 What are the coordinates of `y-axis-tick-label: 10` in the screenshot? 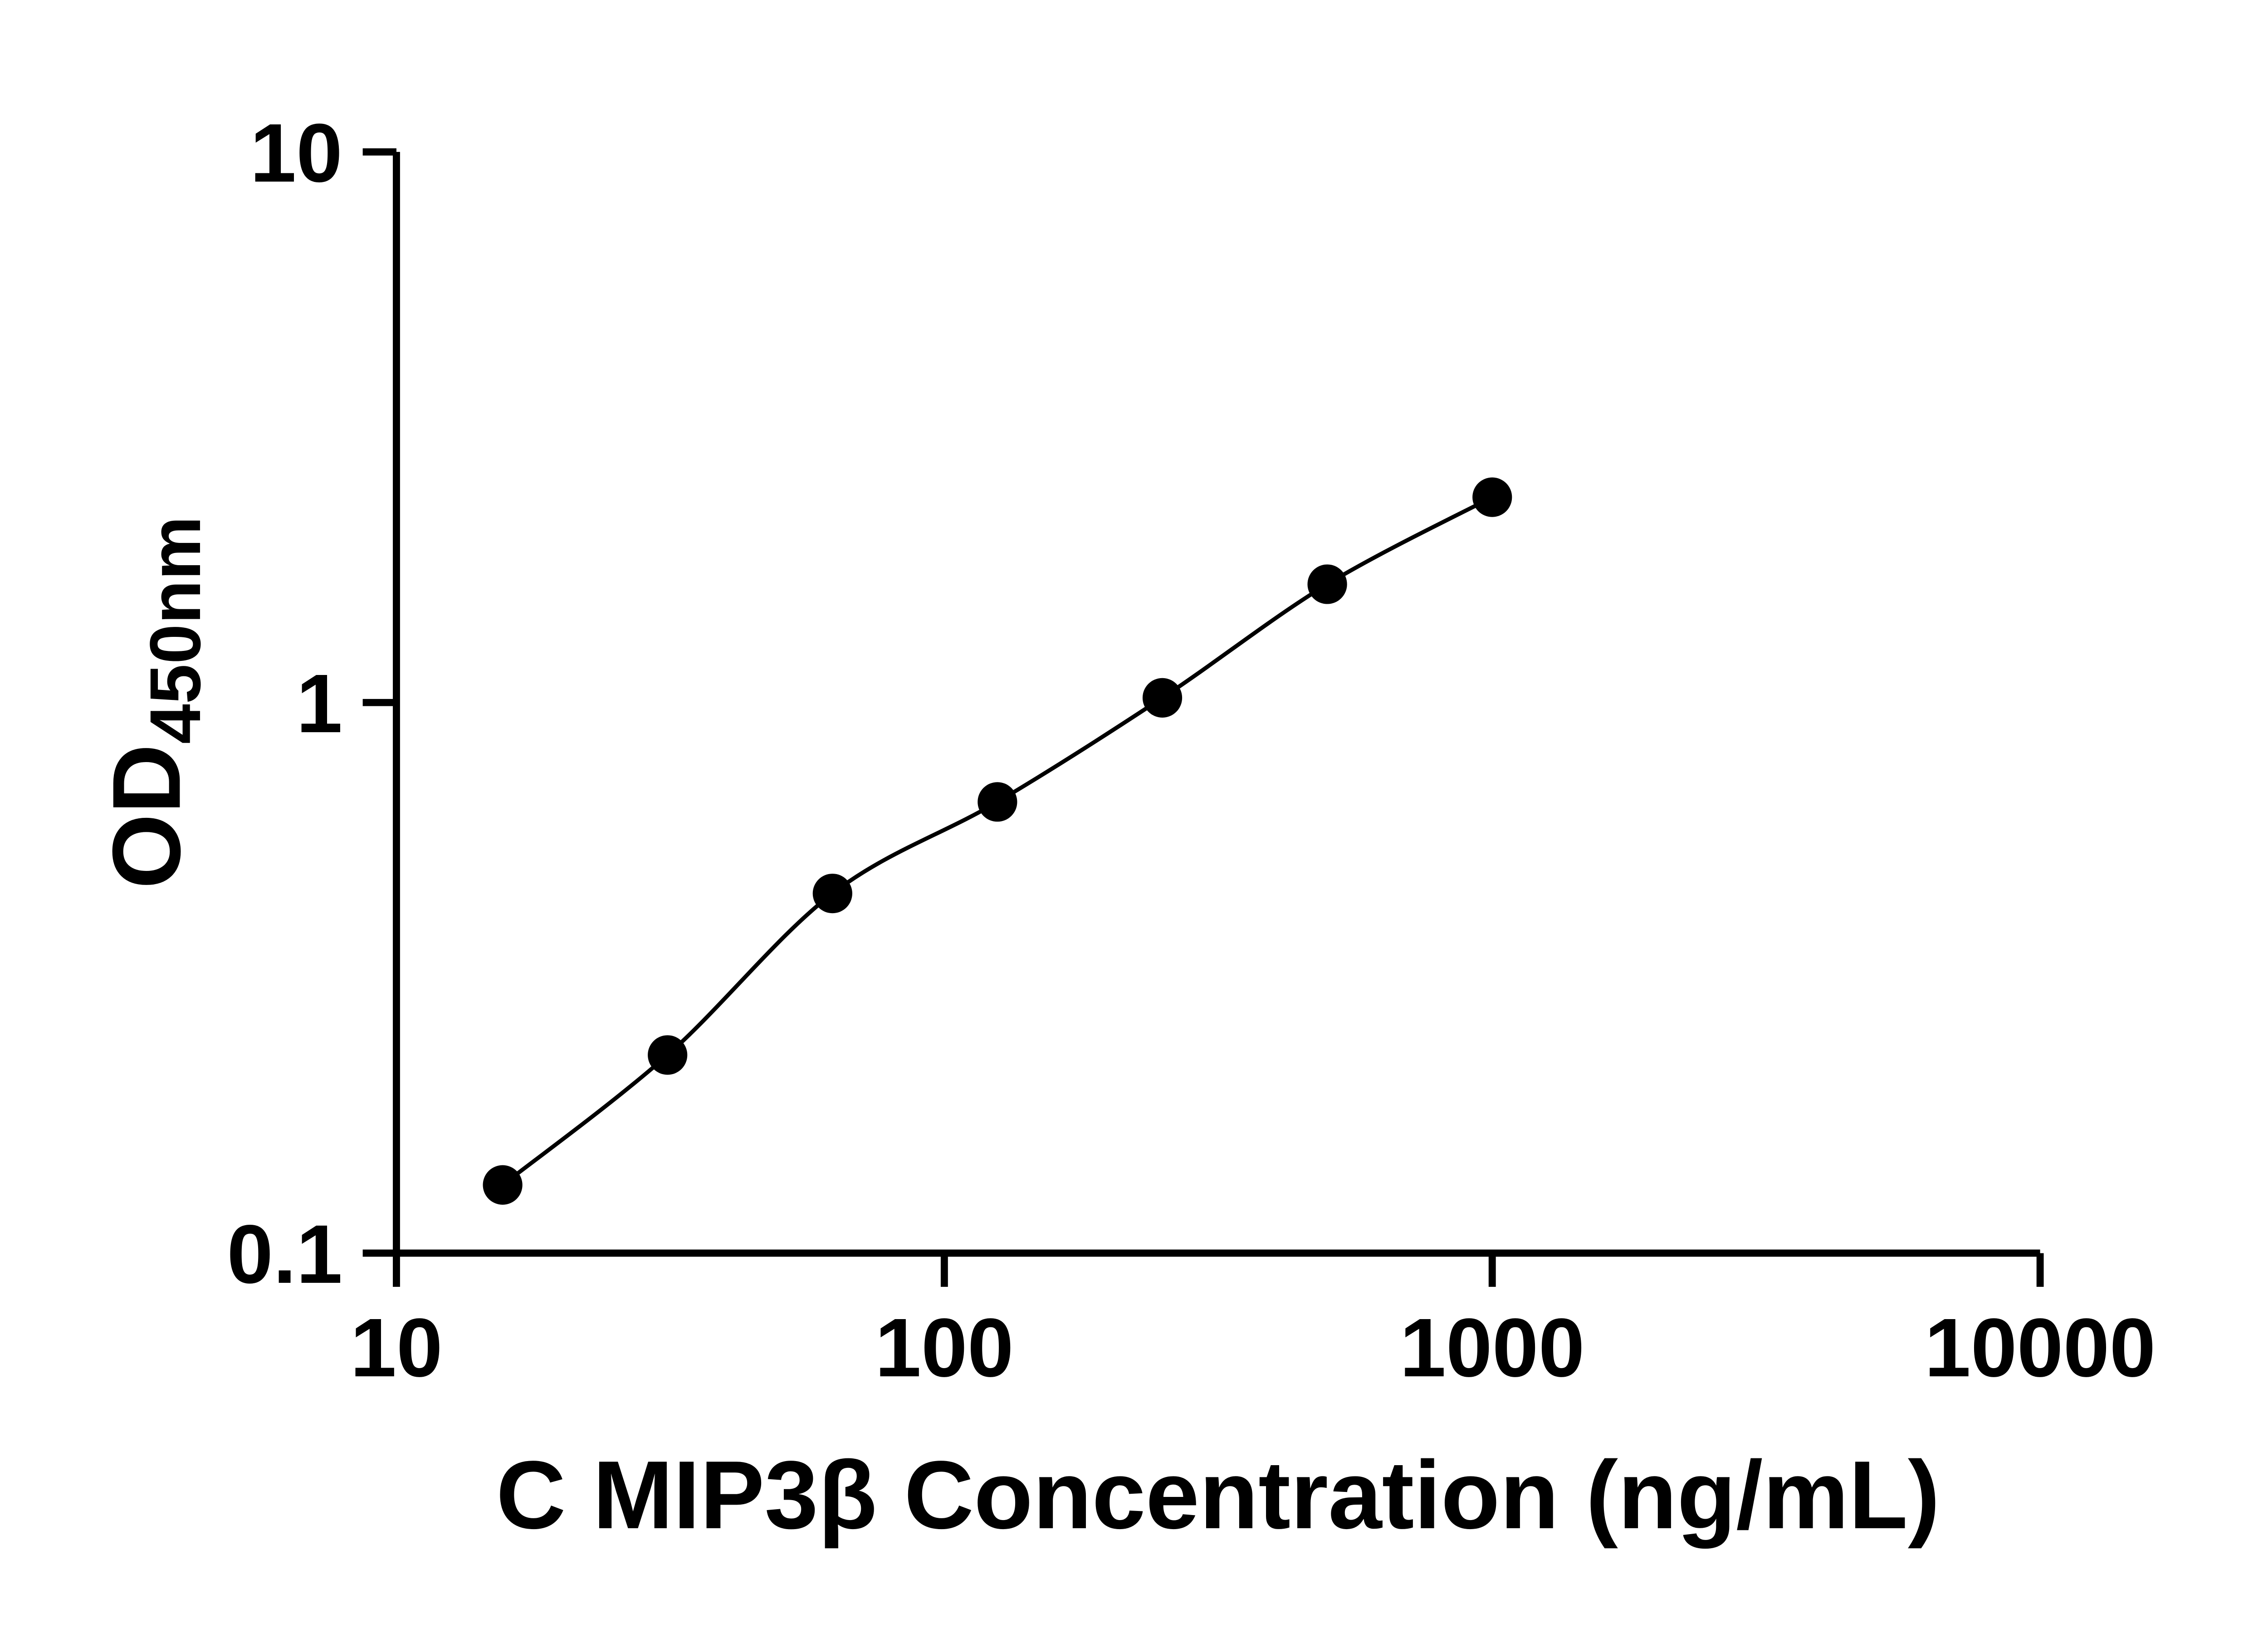 It's located at (296, 152).